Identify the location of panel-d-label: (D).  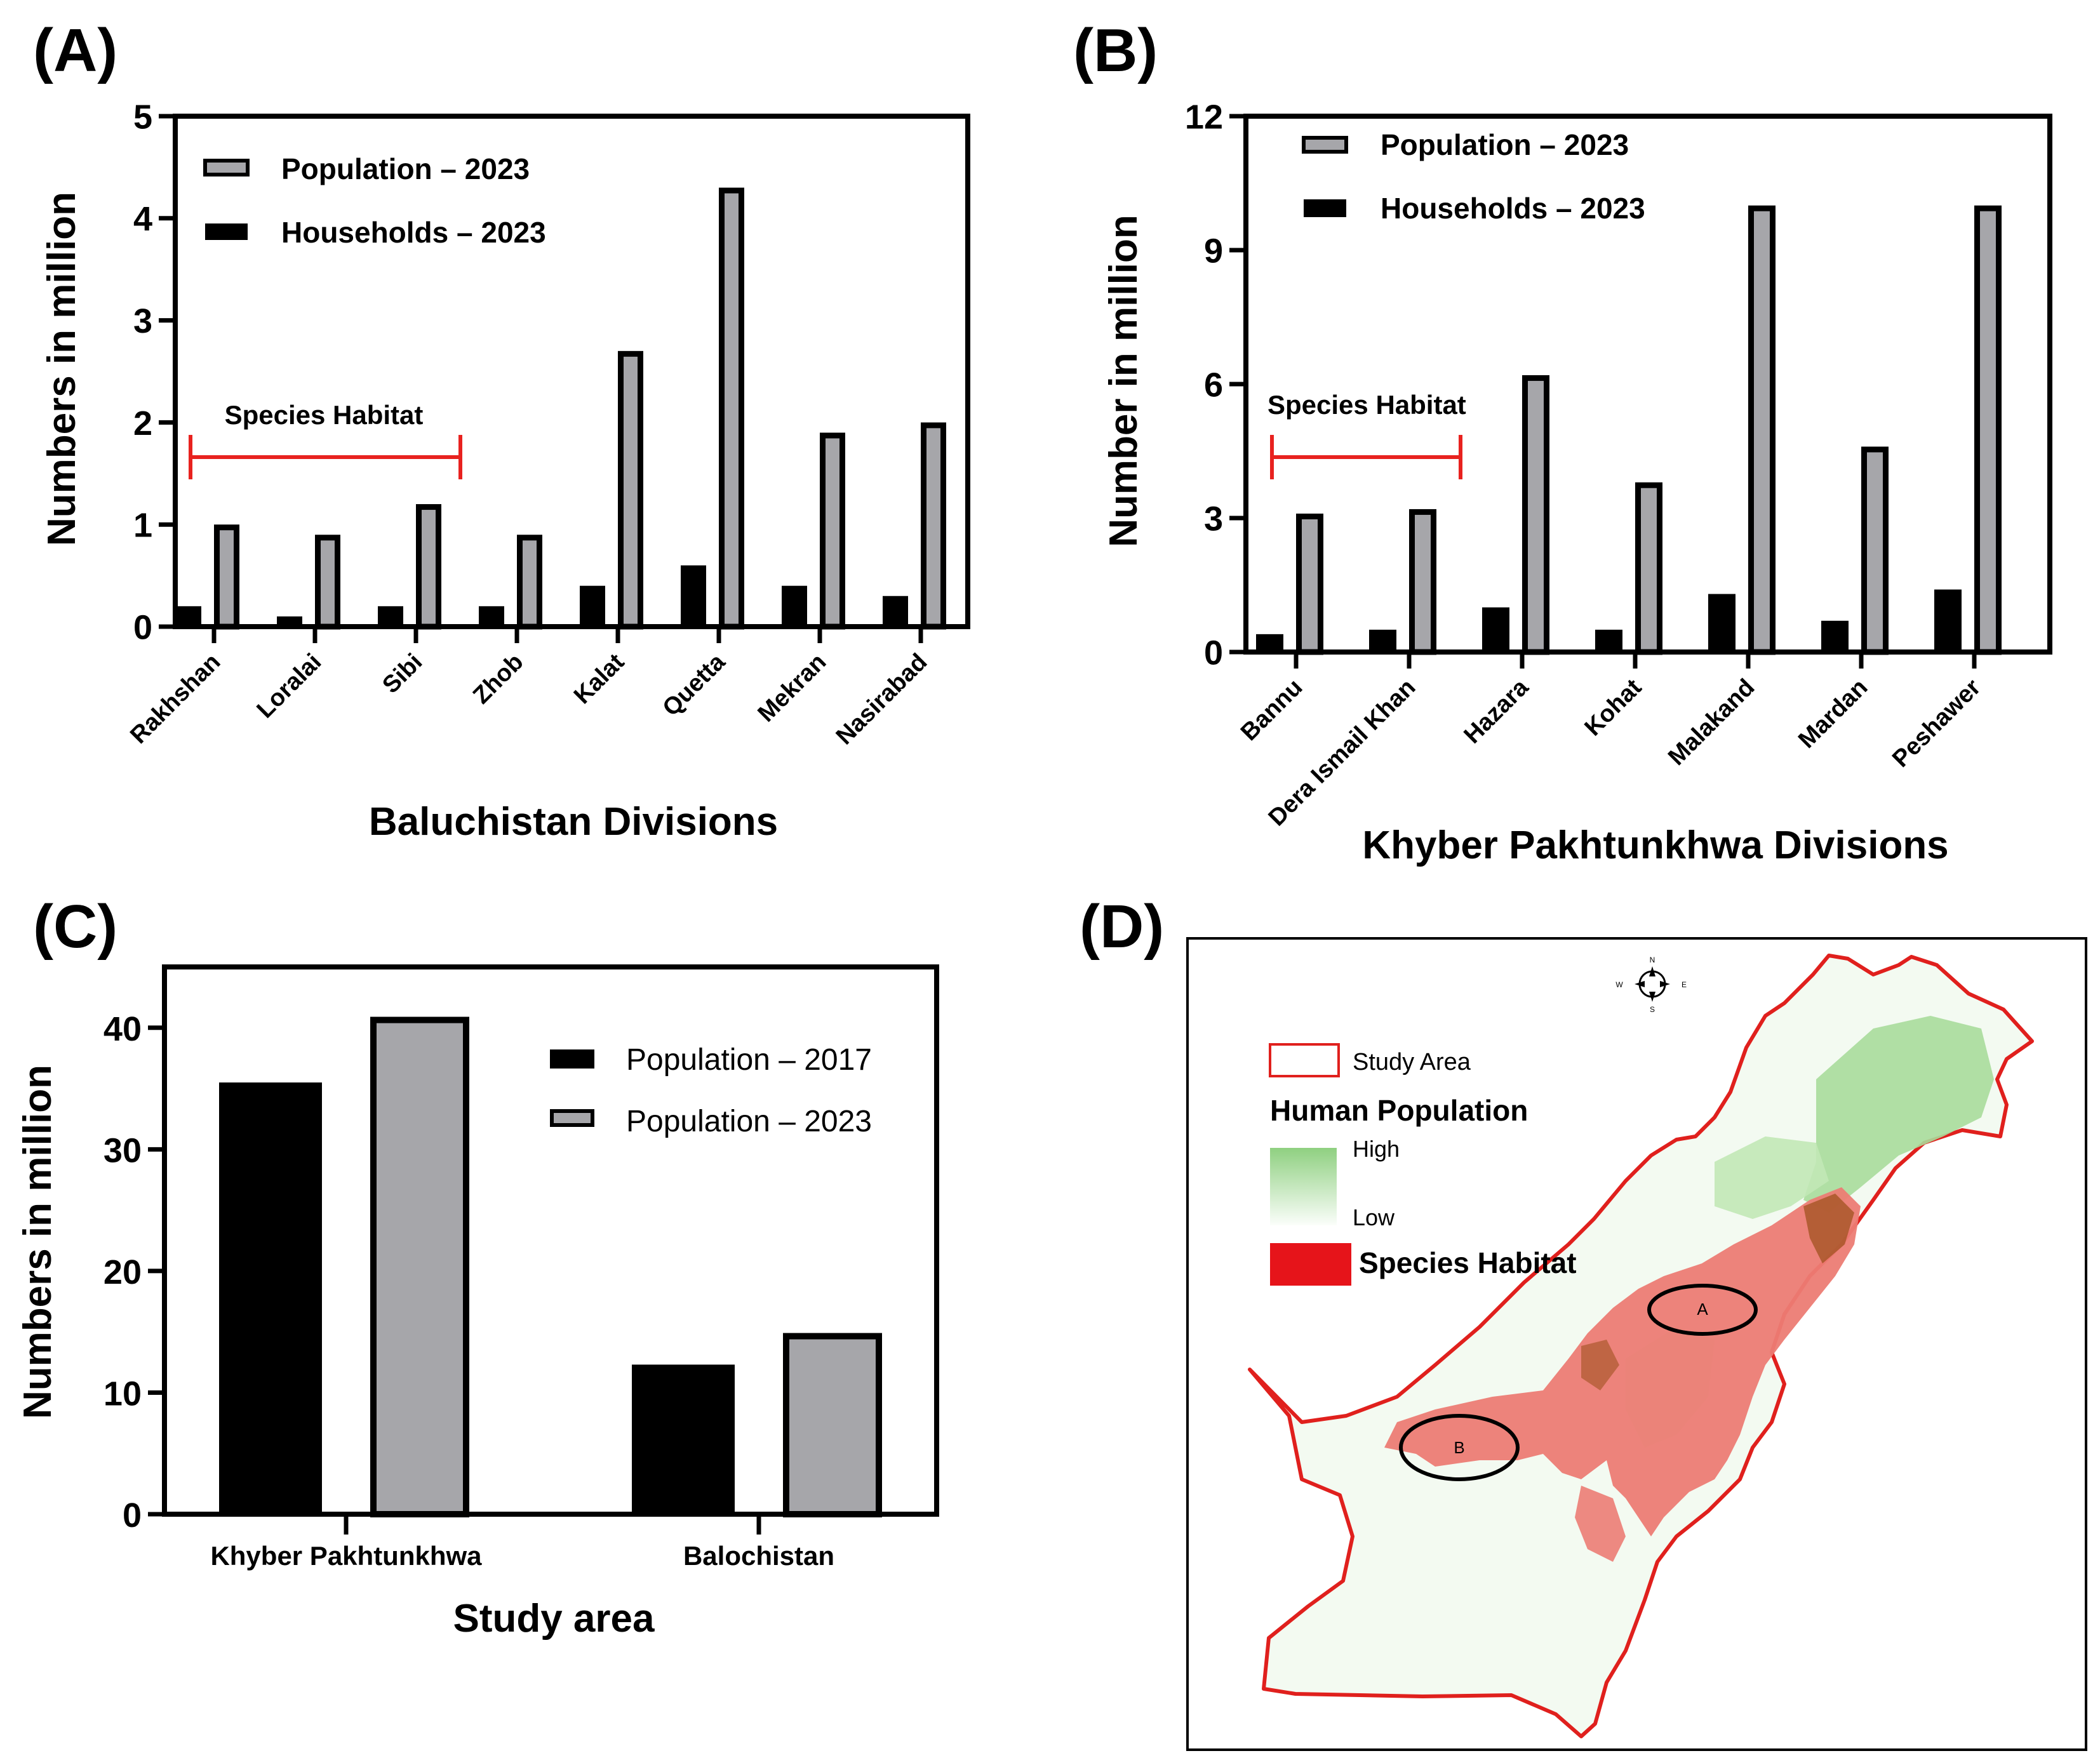
(1122, 927).